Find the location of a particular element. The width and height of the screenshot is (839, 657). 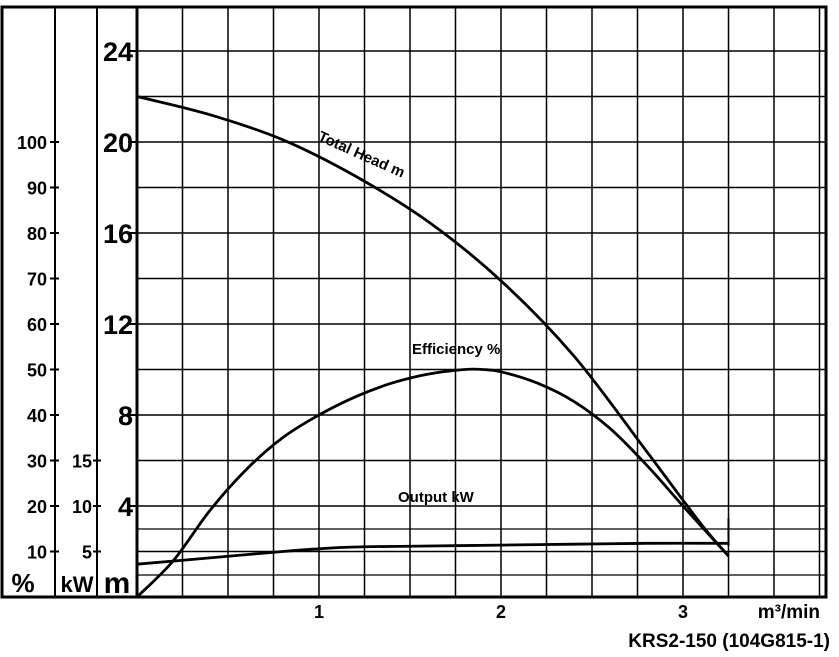

power-axis-unit: kW is located at coordinates (77, 584).